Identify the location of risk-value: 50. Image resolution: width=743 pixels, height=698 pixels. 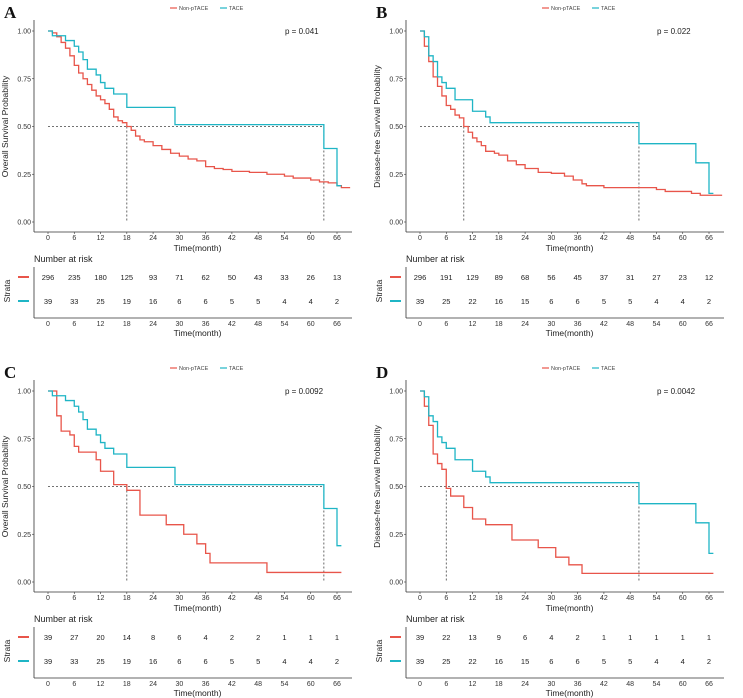
(232, 277).